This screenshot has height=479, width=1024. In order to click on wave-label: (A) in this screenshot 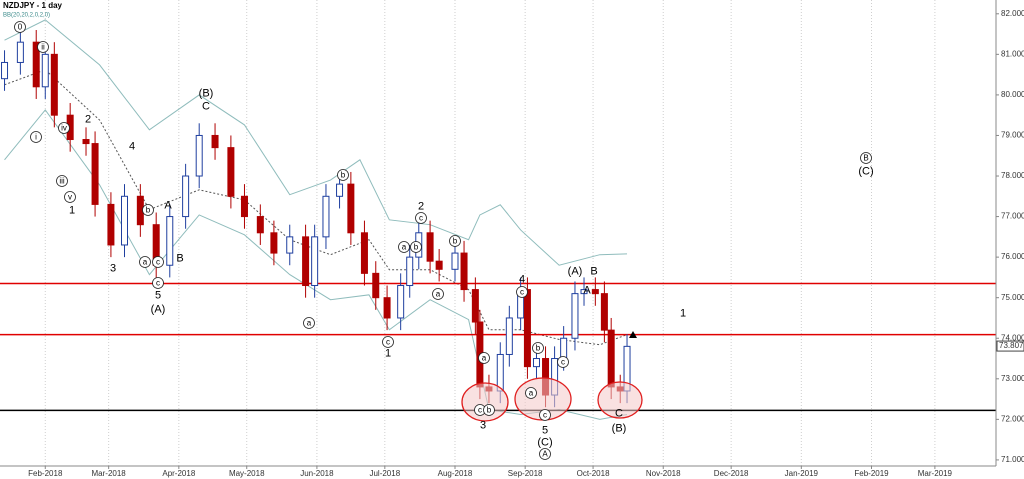, I will do `click(575, 271)`.